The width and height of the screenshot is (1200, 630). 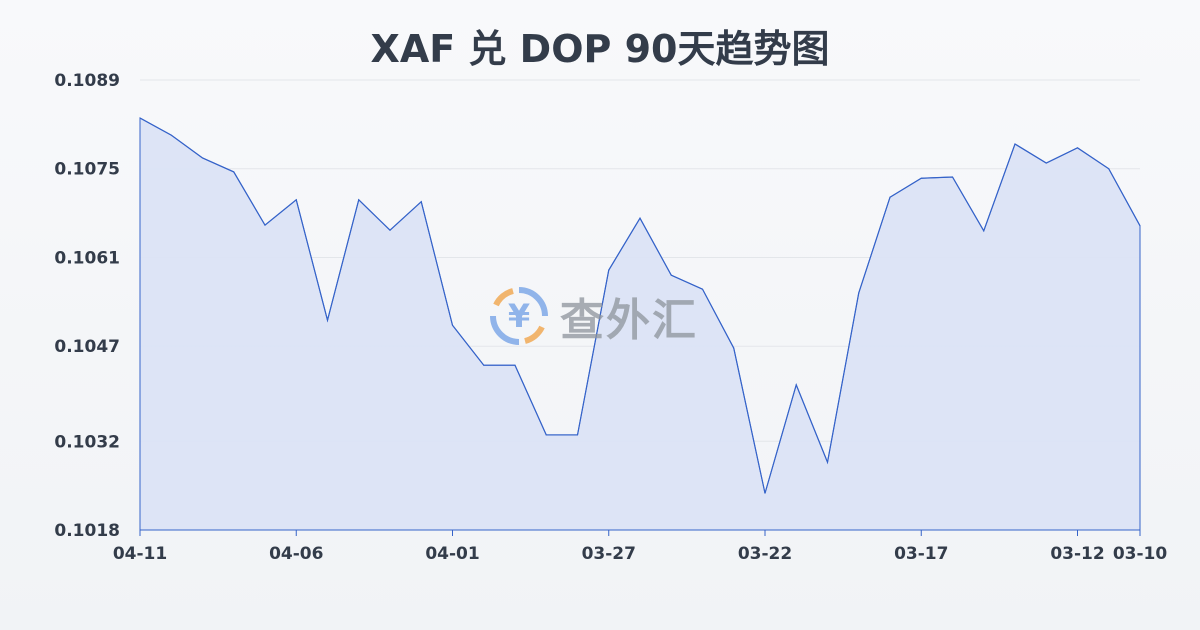 I want to click on y-tick-label: 0.1089, so click(x=87, y=81).